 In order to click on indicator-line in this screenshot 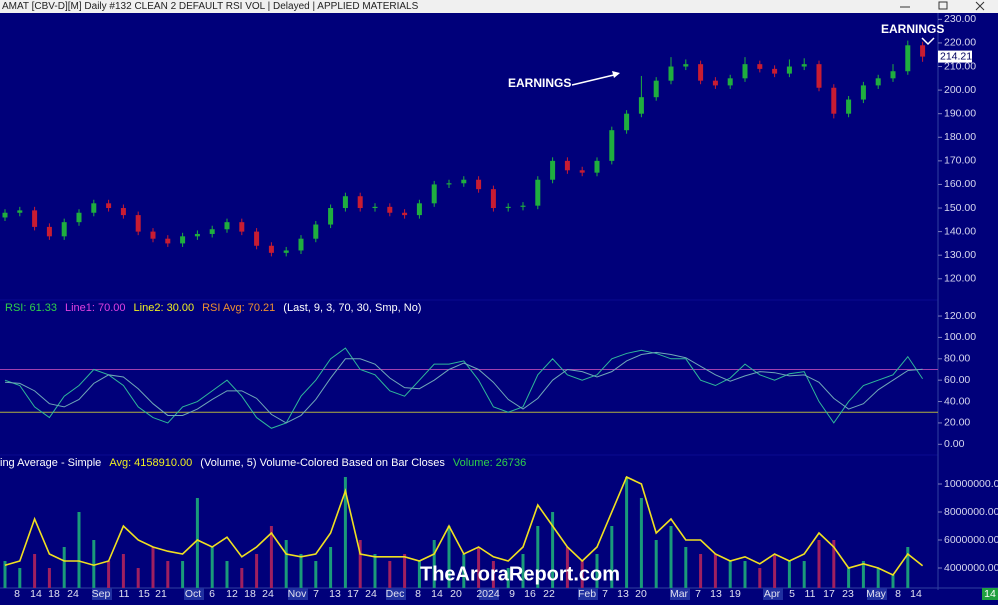, I will do `click(463, 387)`.